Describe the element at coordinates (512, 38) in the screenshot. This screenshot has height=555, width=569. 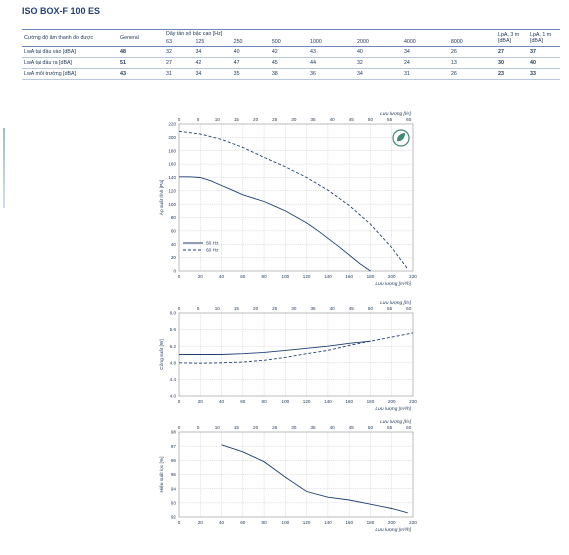
I see `col-lpa3-header: LpA, 3 m [dBA]` at that location.